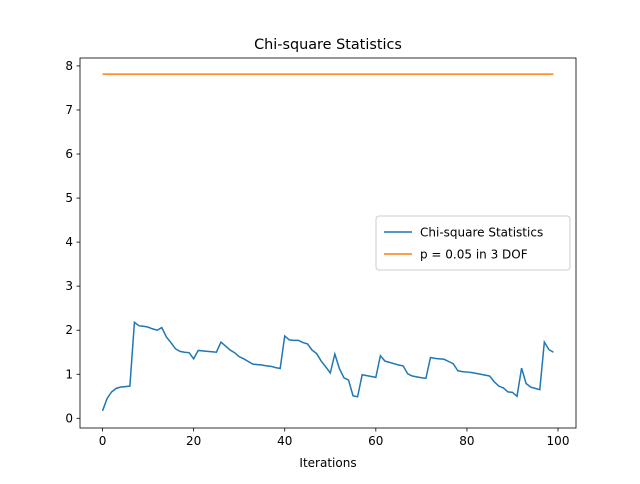  What do you see at coordinates (69, 198) in the screenshot?
I see `y-tick-label: 5` at bounding box center [69, 198].